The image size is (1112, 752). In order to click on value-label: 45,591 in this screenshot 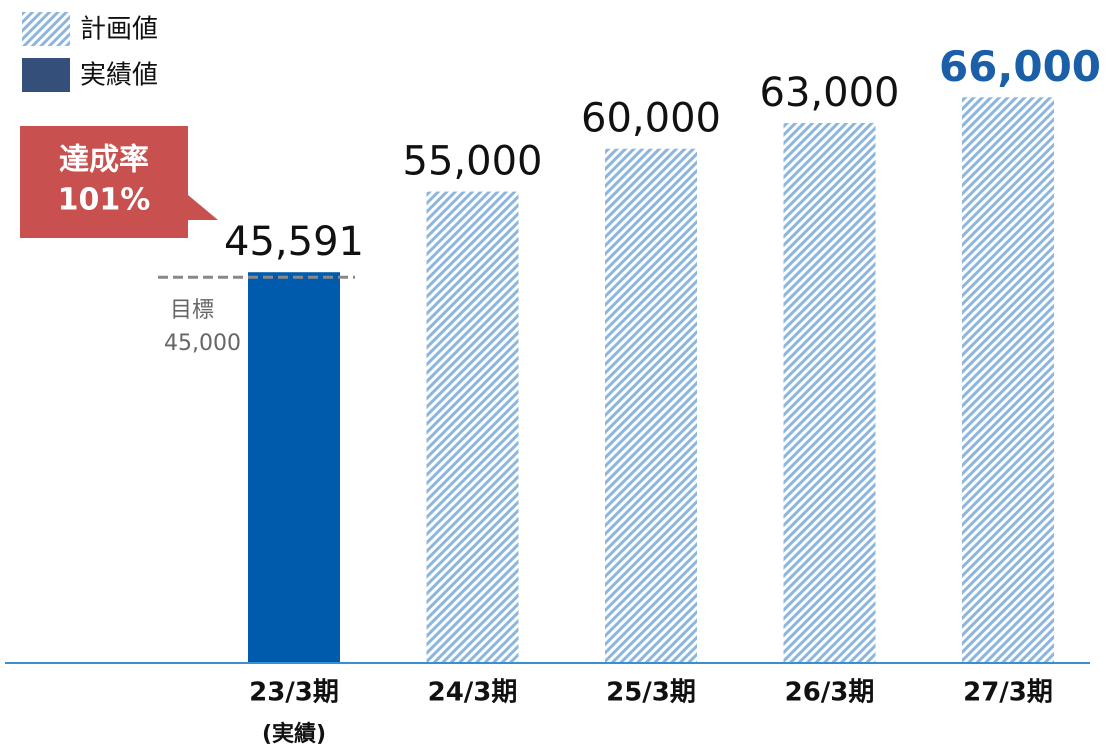, I will do `click(294, 242)`.